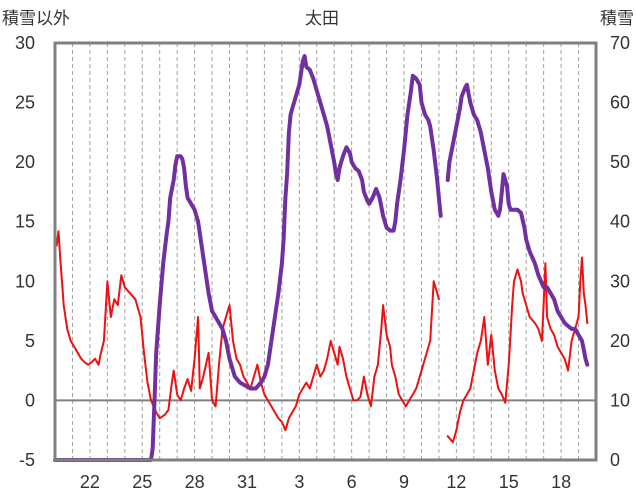 The height and width of the screenshot is (501, 636). I want to click on y-axis-right-ticks: 70 60 50 40 30 20 10 0, so click(620, 251).